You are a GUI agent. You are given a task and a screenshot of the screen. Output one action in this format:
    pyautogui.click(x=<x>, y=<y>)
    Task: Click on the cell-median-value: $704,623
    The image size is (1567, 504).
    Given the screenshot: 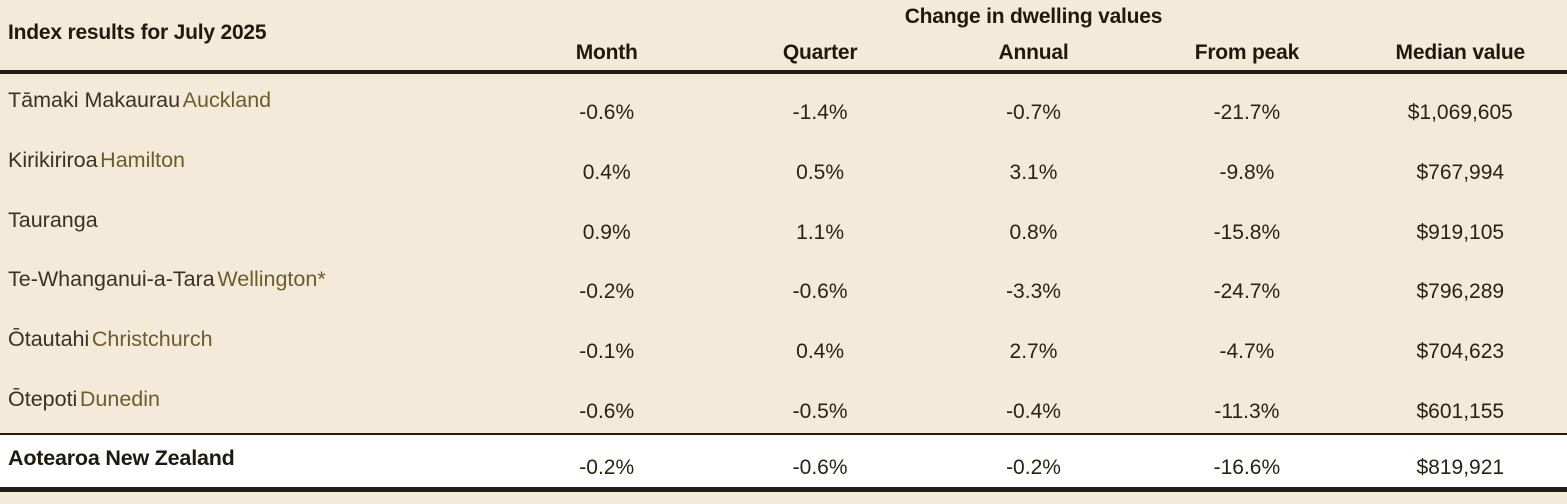 What is the action you would take?
    pyautogui.click(x=1460, y=352)
    